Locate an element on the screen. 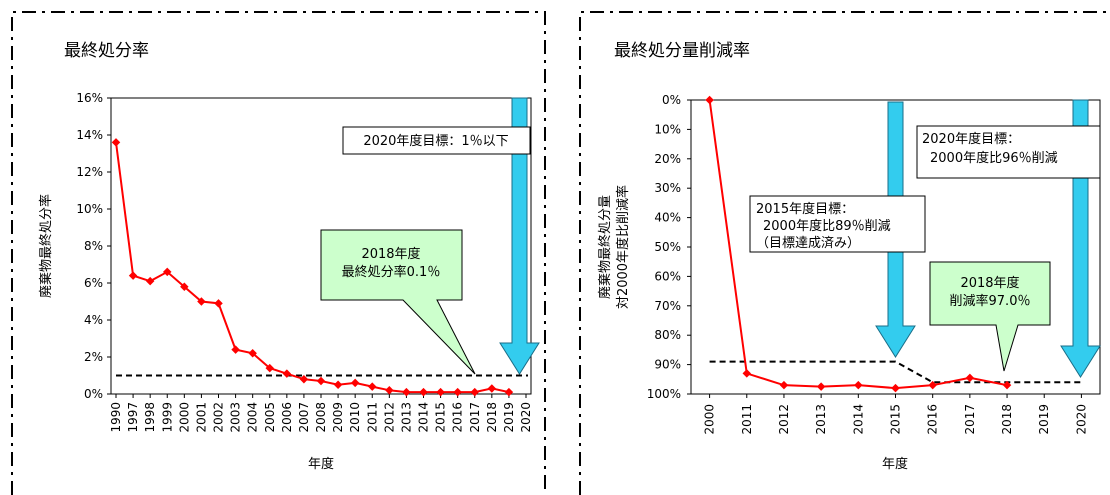  right-ytick-label: 60% is located at coordinates (667, 276).